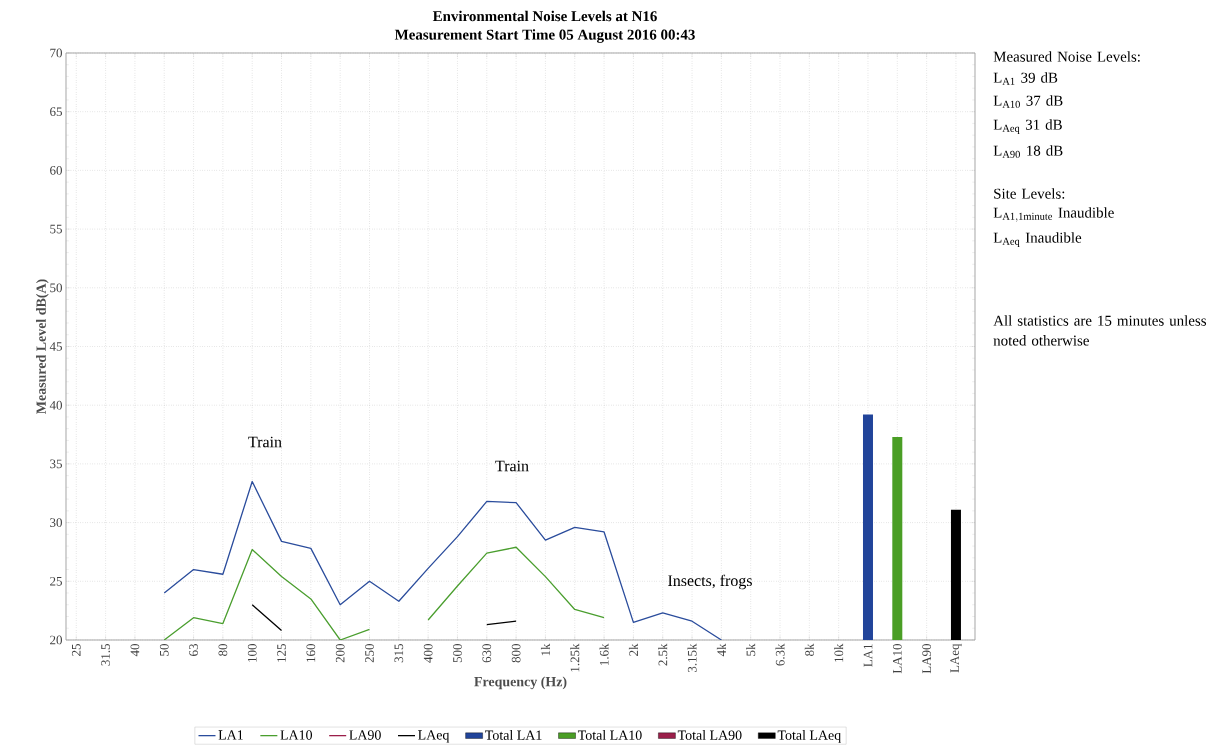 This screenshot has width=1216, height=753. Describe the element at coordinates (897, 659) in the screenshot. I see `x-tick-label: LA10` at that location.